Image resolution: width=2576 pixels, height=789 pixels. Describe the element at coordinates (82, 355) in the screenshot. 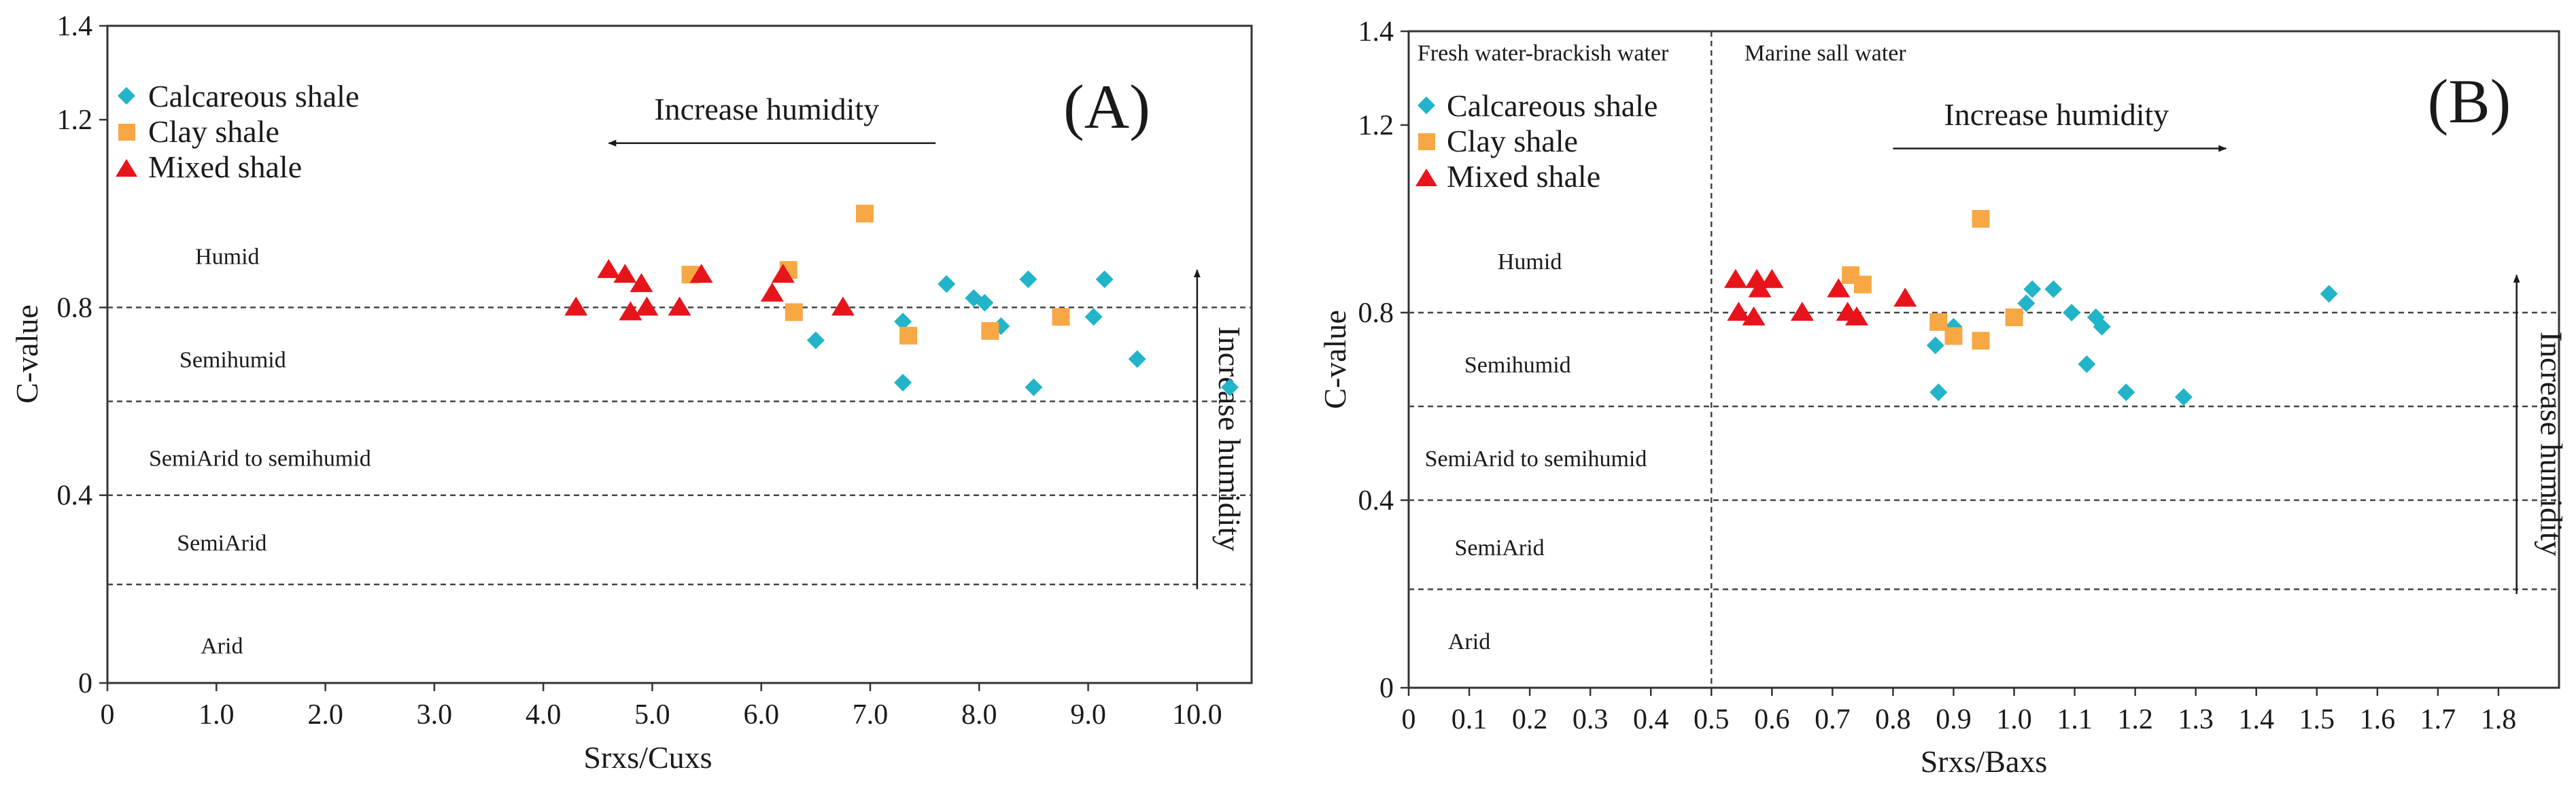

I see `panel-a-y-ticks: 0 0.4 0.8 1.2 1.4` at that location.